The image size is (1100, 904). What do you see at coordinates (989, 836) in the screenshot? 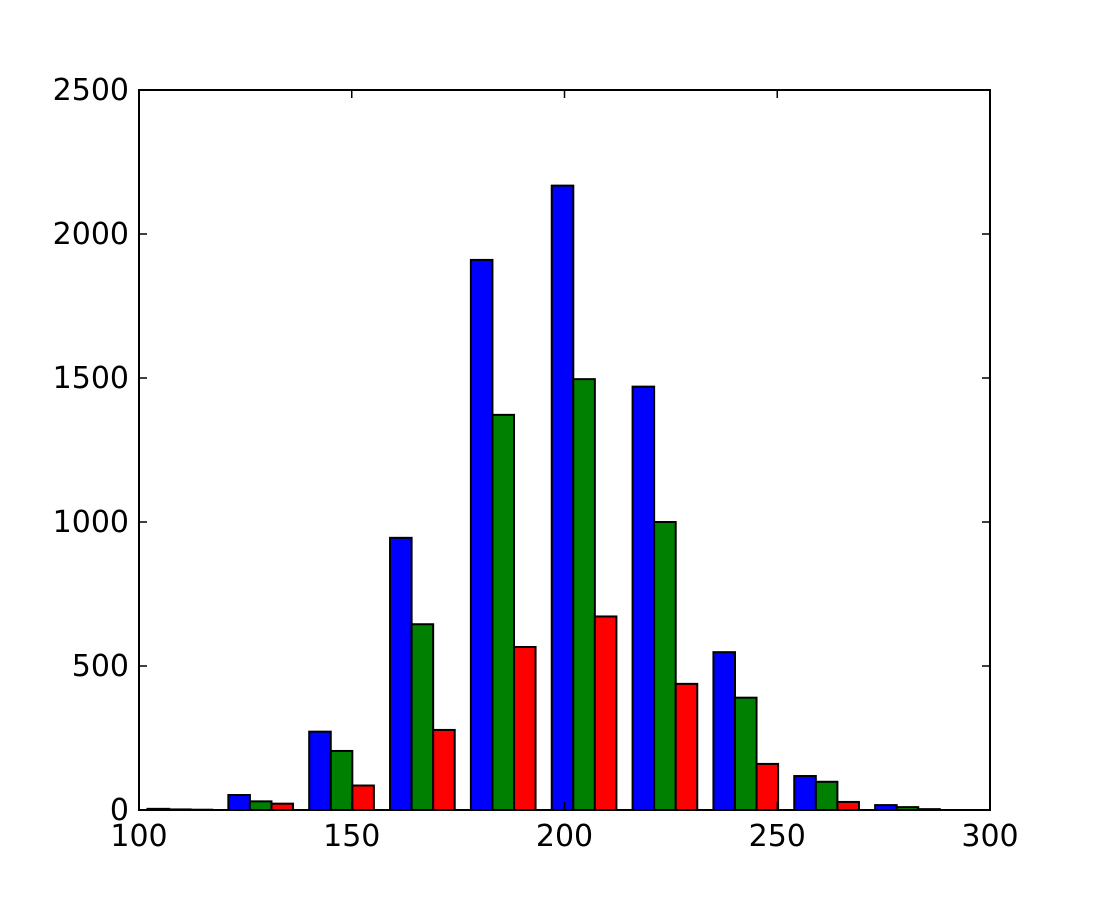
I see `x-tick-label-4: 300` at bounding box center [989, 836].